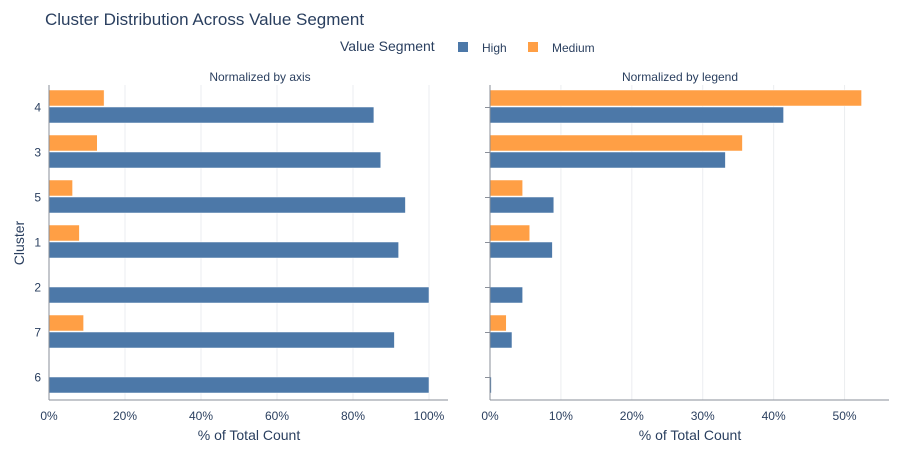 This screenshot has width=900, height=455. I want to click on legend-label-medium: Medium, so click(573, 48).